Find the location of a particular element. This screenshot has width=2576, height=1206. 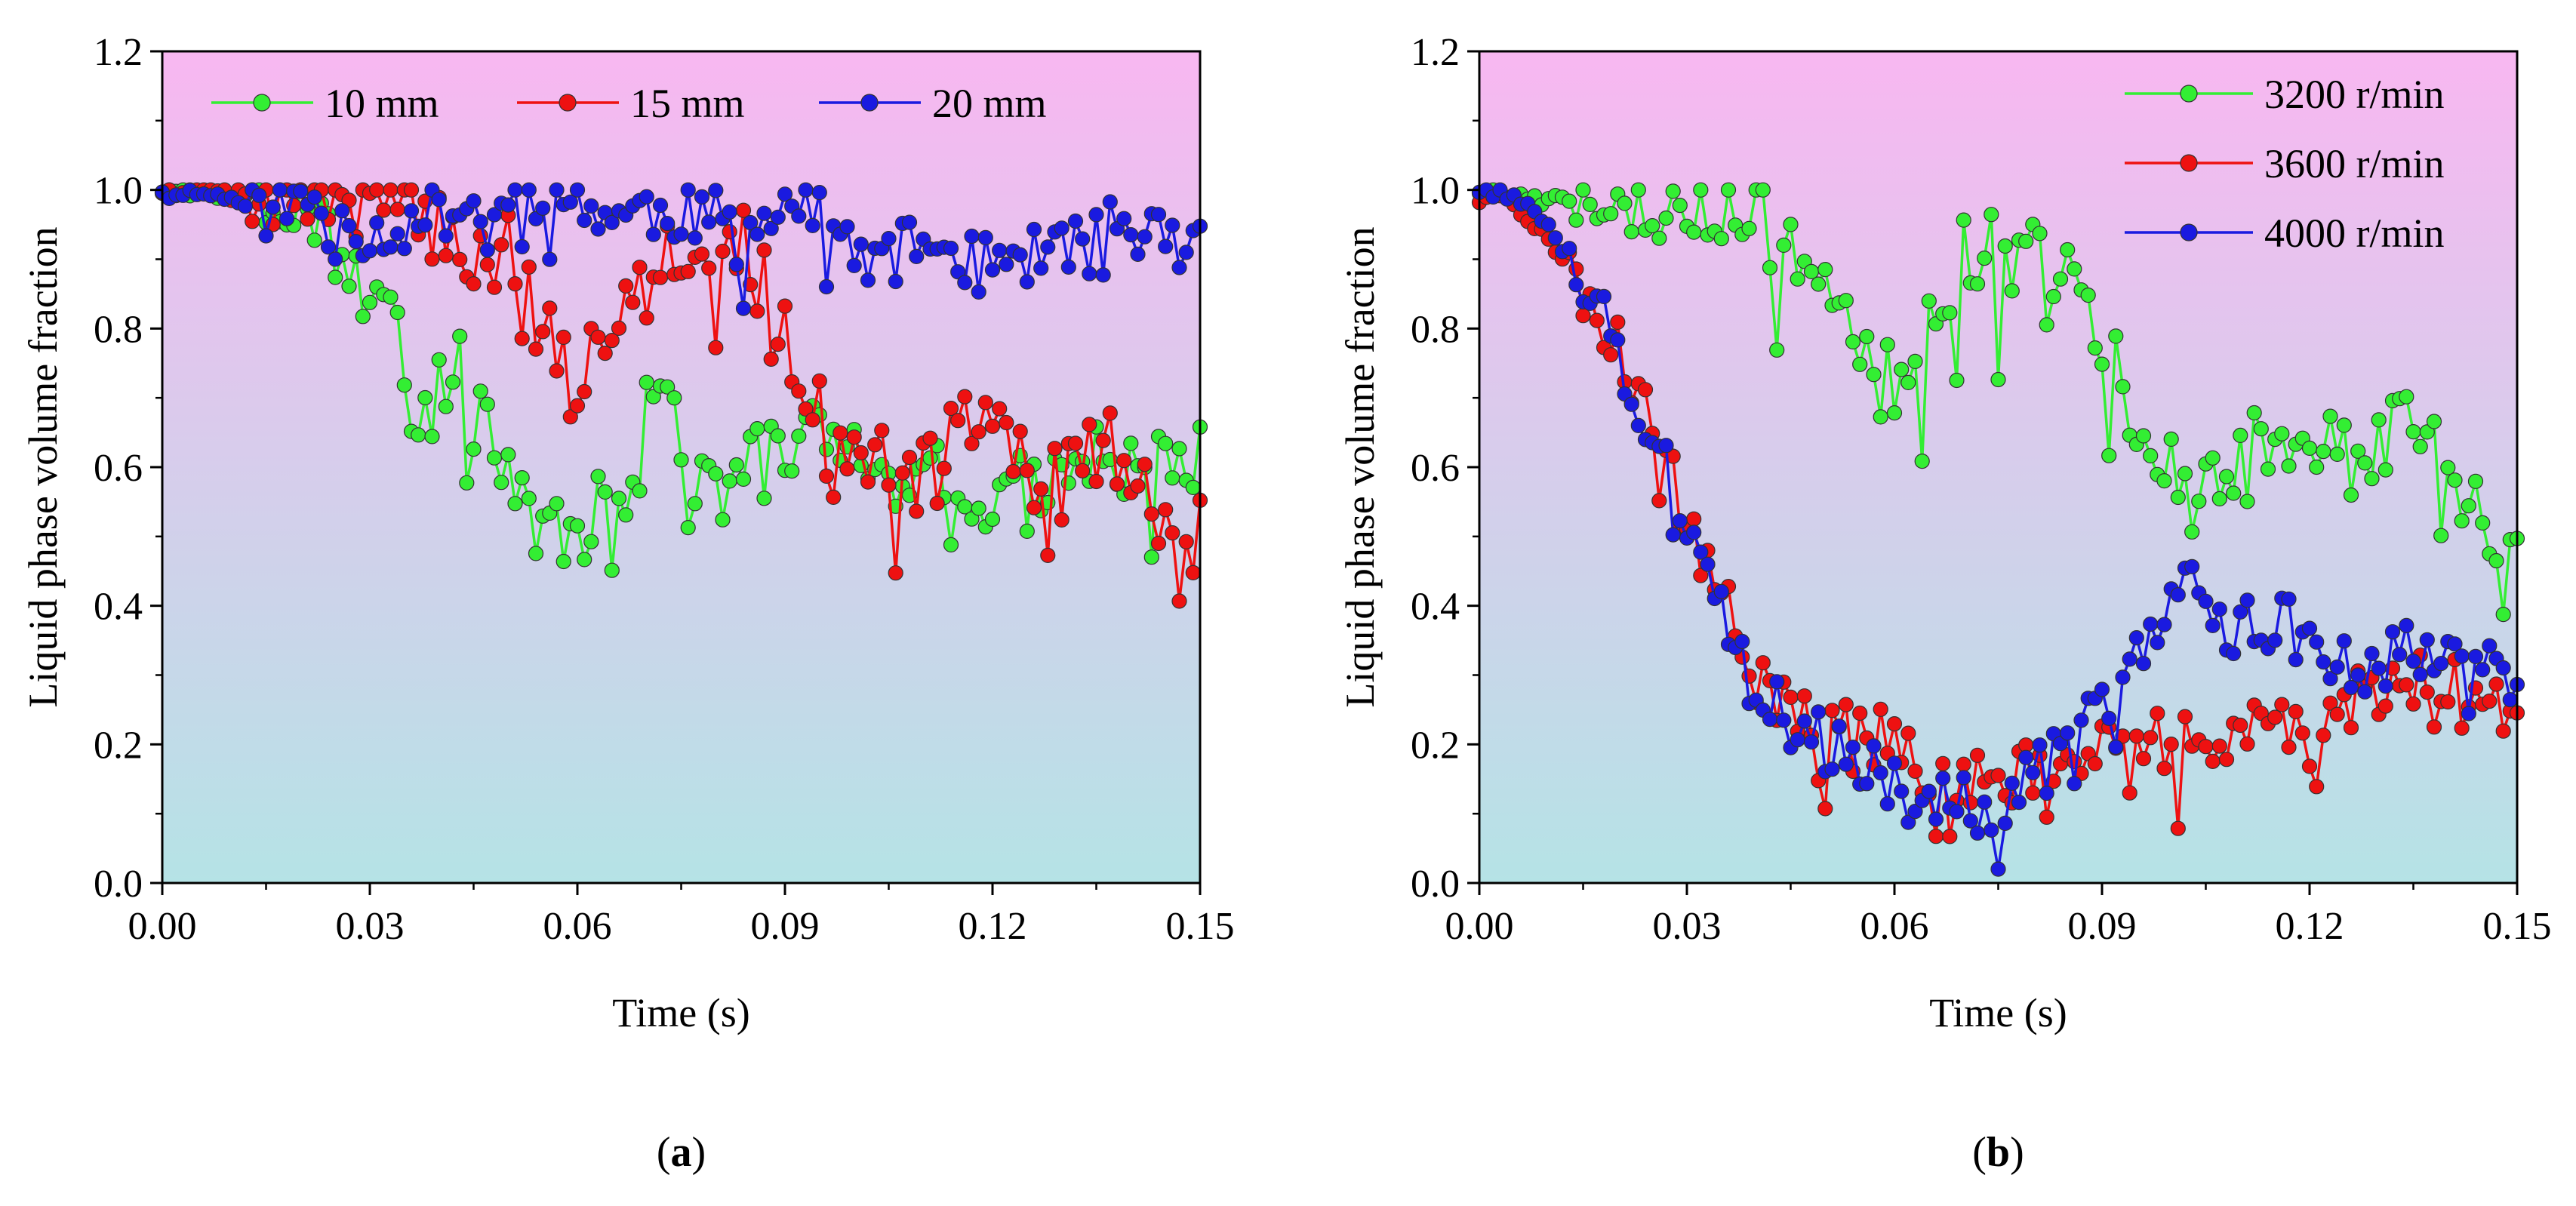

y-tick-label: 0.0 is located at coordinates (119, 885).